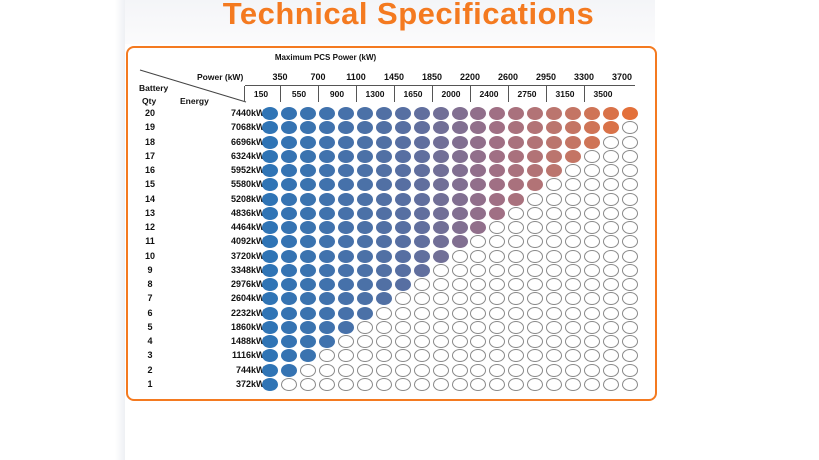 The width and height of the screenshot is (819, 460). I want to click on battery-qty: 1, so click(150, 383).